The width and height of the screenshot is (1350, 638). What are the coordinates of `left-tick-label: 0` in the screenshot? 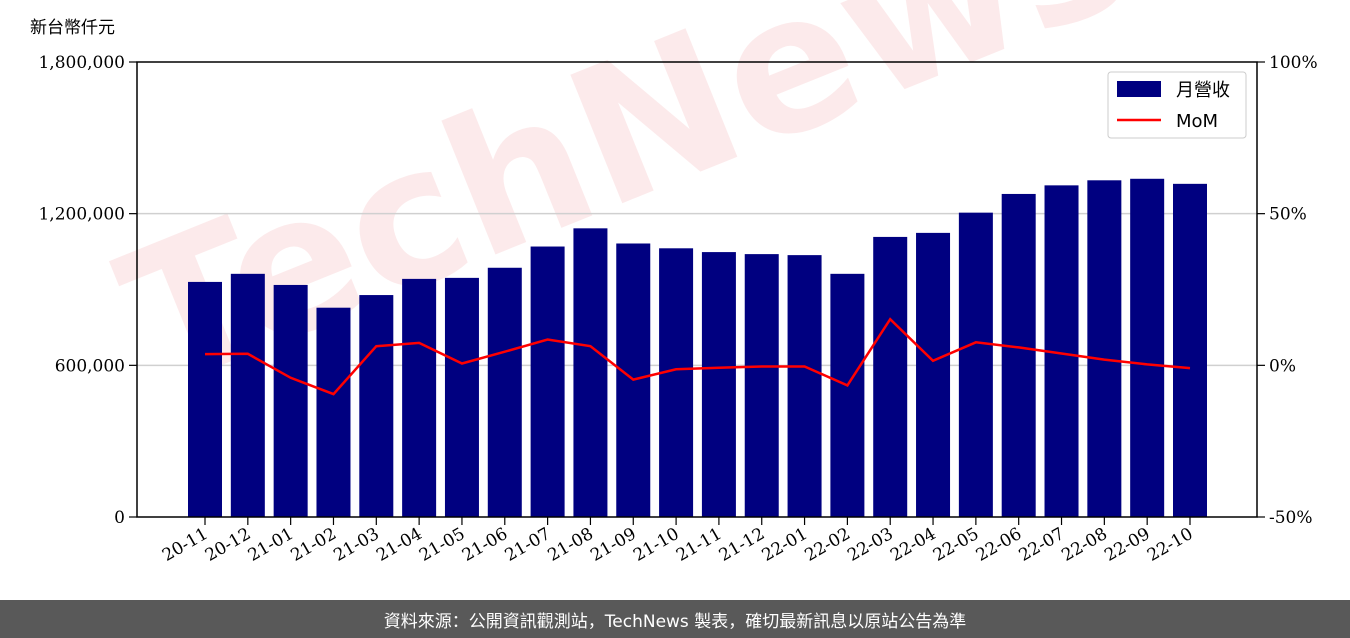 It's located at (119, 518).